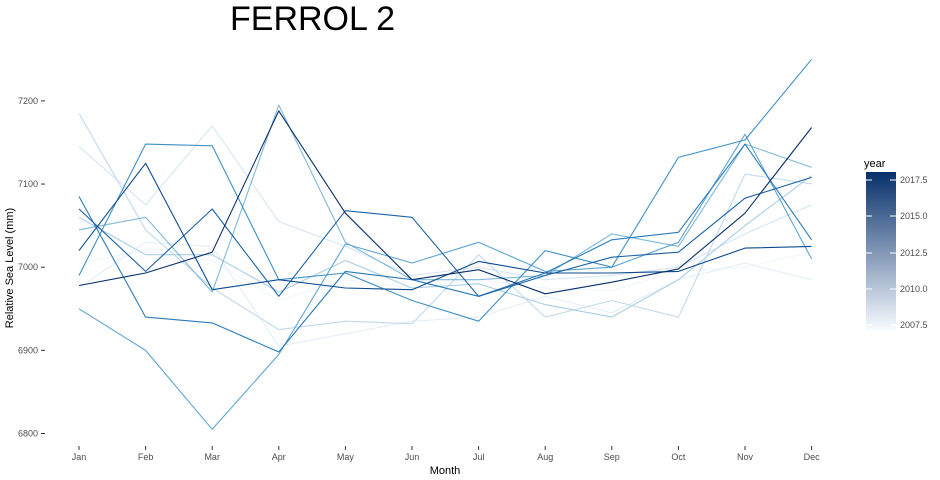 The image size is (940, 480). Describe the element at coordinates (745, 457) in the screenshot. I see `x-tick-label: Nov` at that location.